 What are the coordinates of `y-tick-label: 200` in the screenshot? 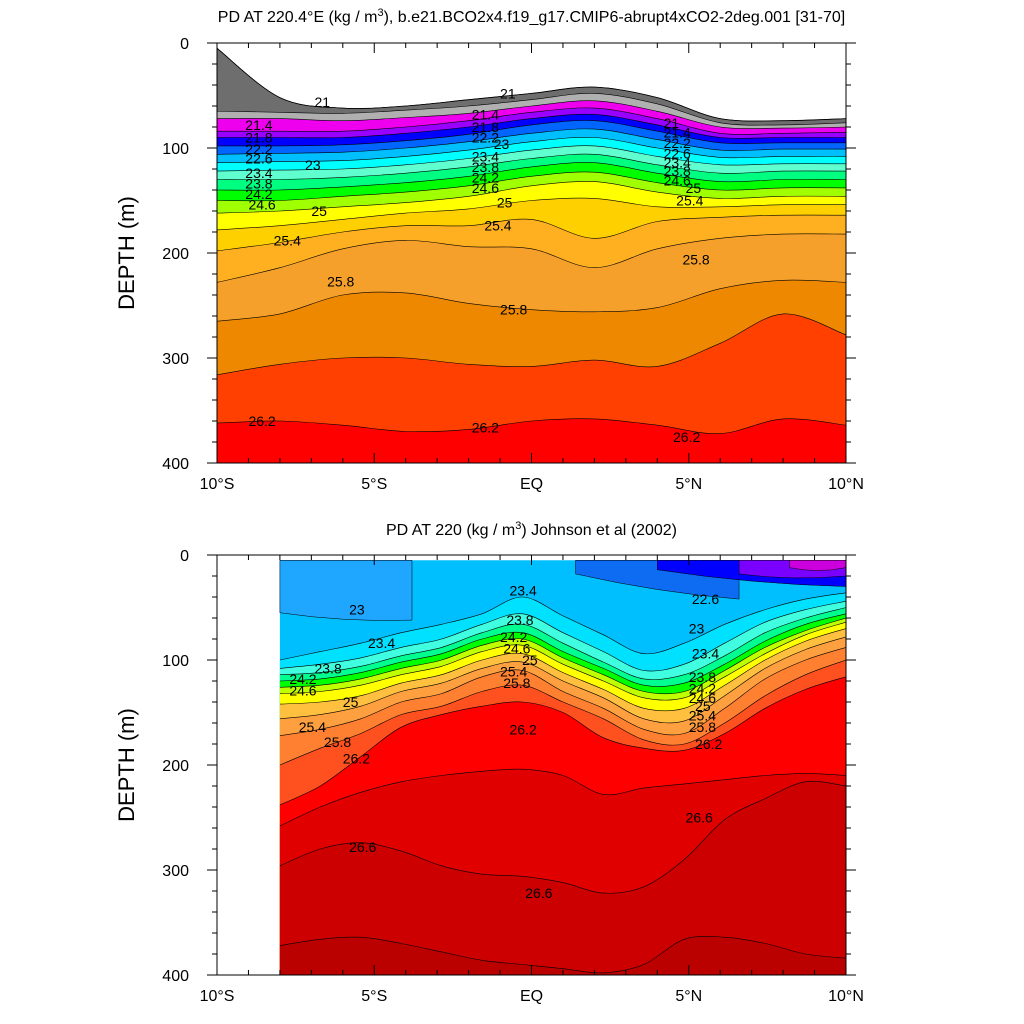 It's located at (175, 766).